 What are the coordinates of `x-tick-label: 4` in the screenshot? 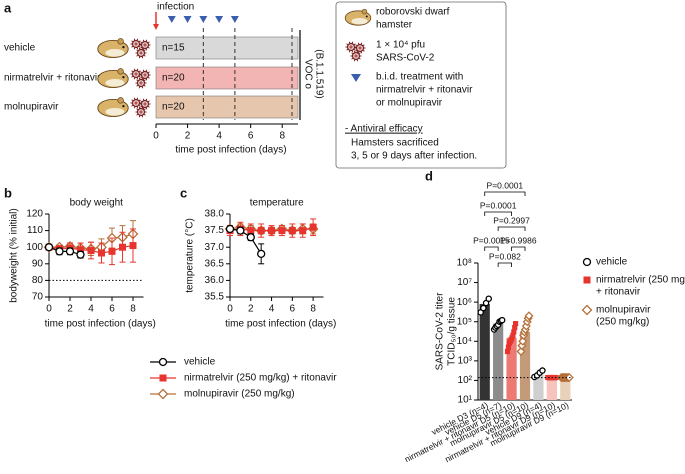 It's located at (272, 309).